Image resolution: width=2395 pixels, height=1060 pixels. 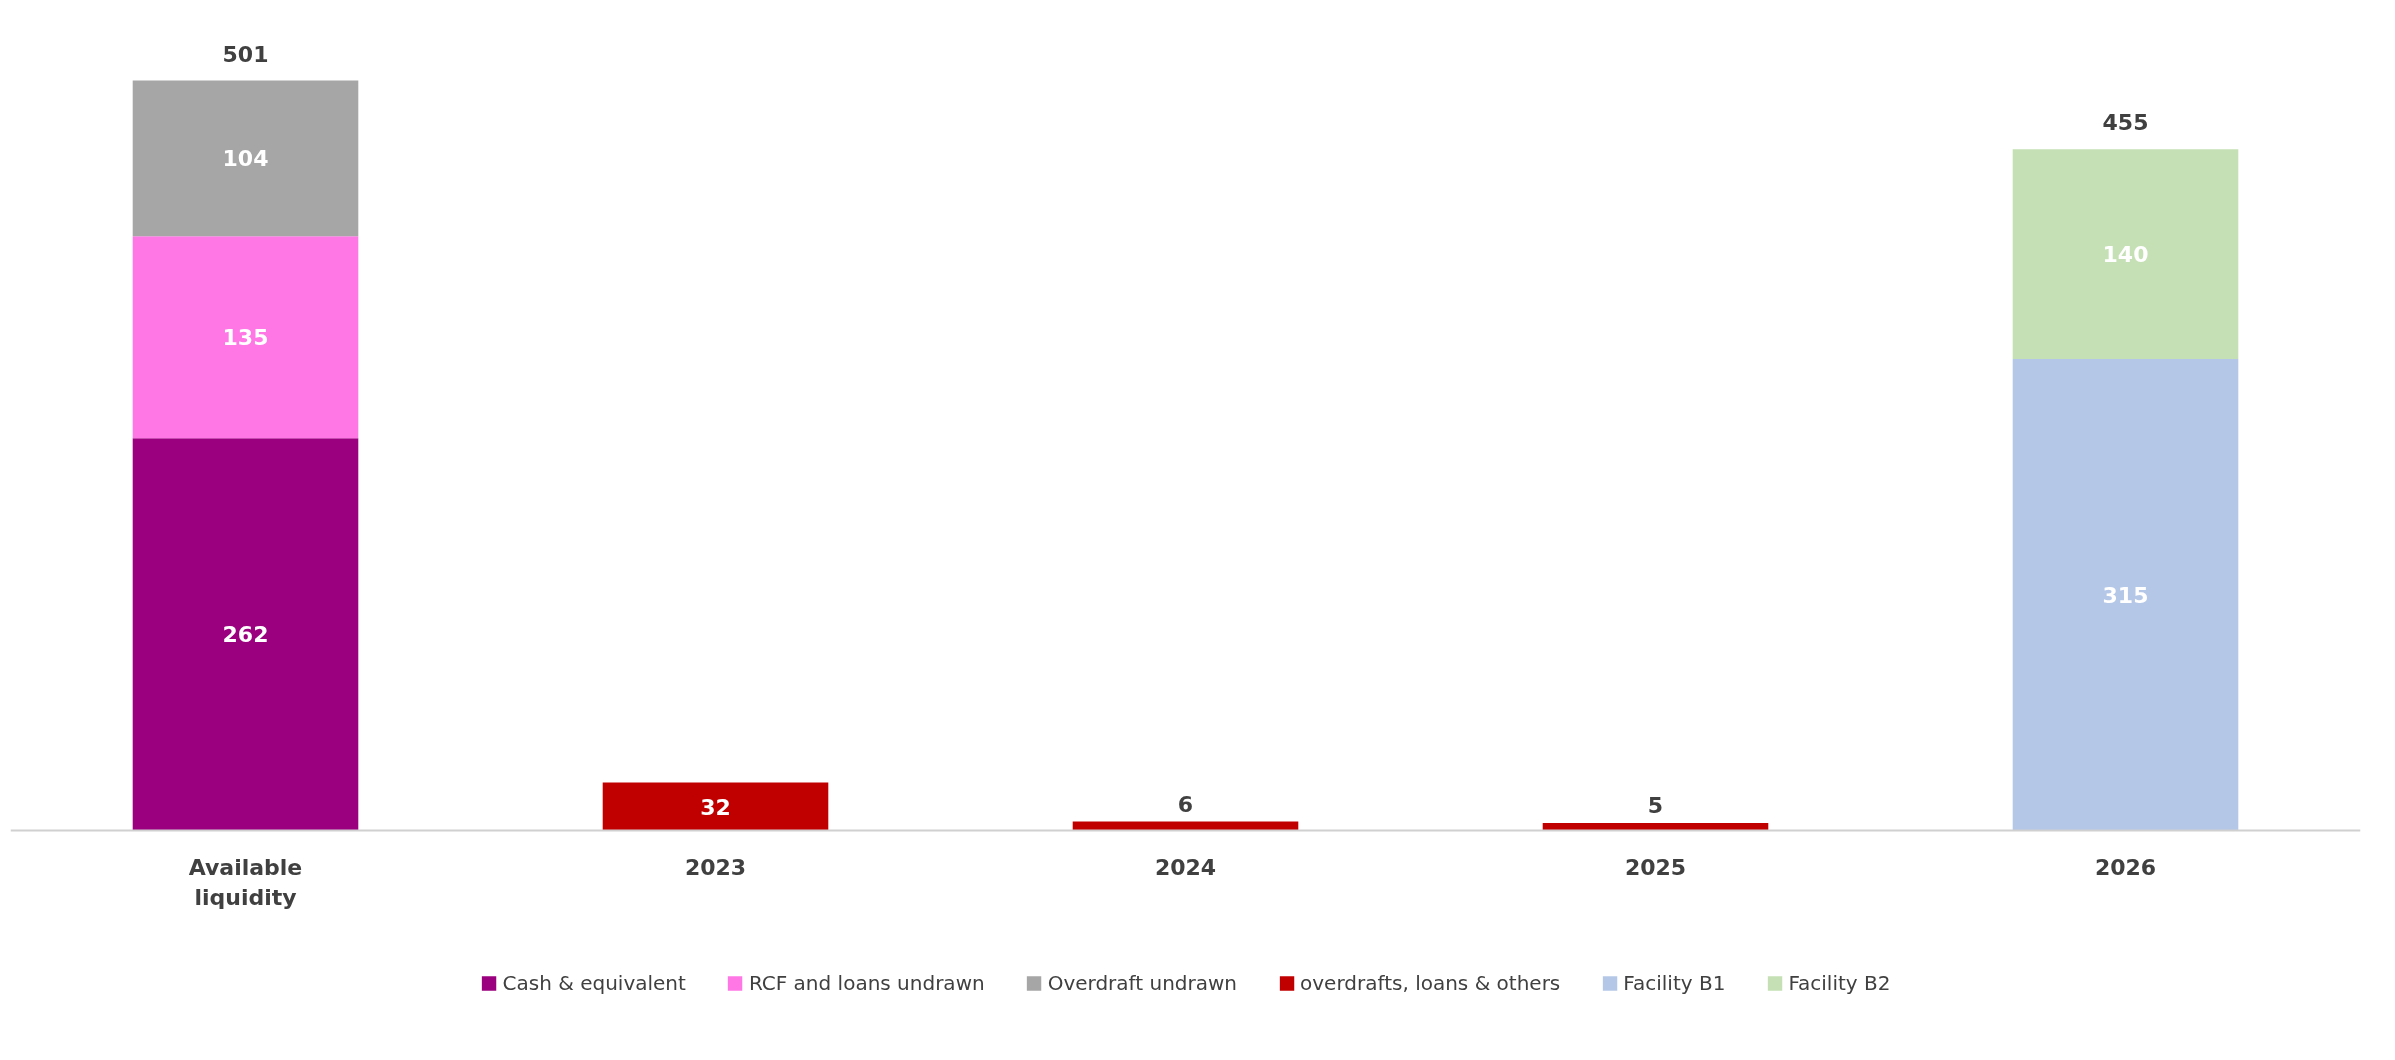 I want to click on x-tick-label: Available liquidity, so click(x=245, y=882).